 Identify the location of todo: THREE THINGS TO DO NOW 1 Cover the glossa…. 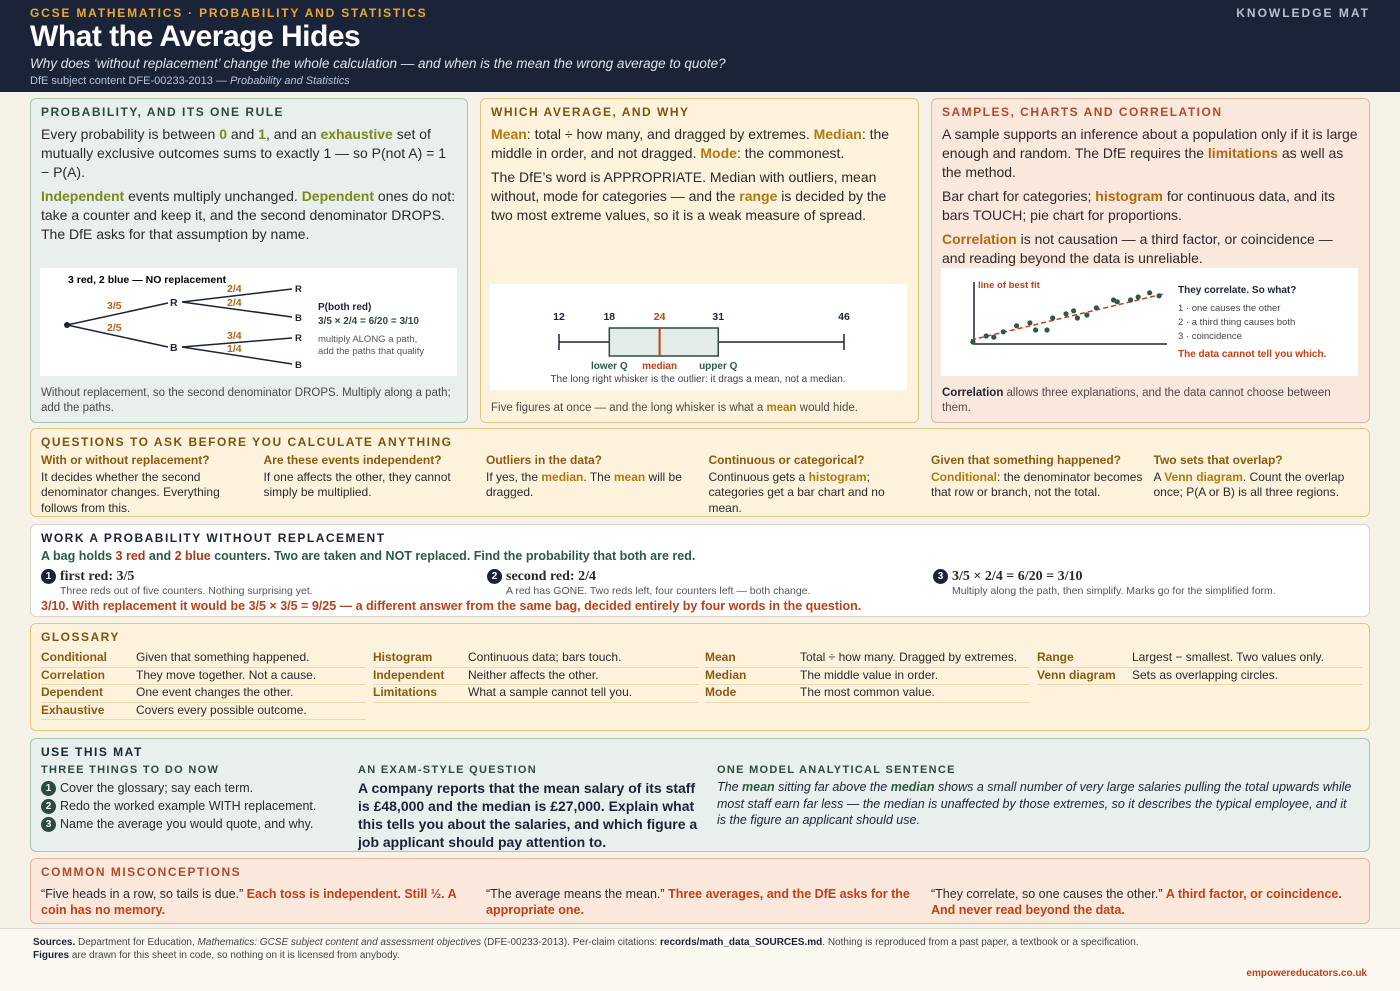
(191, 798).